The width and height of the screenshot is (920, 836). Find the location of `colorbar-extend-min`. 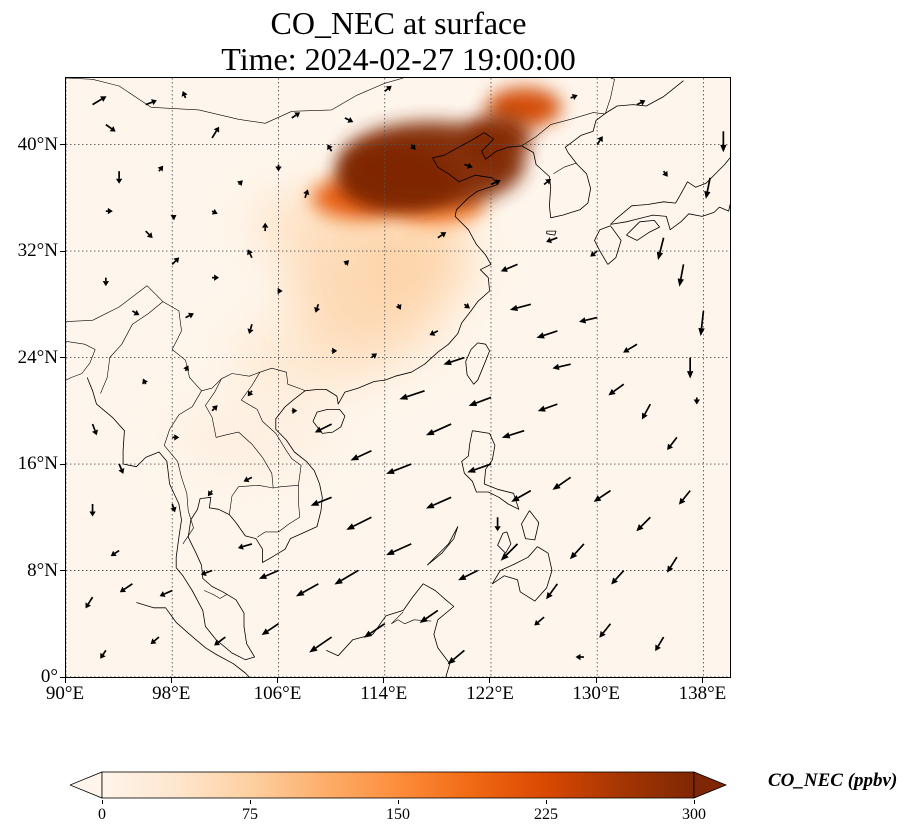

colorbar-extend-min is located at coordinates (86, 785).